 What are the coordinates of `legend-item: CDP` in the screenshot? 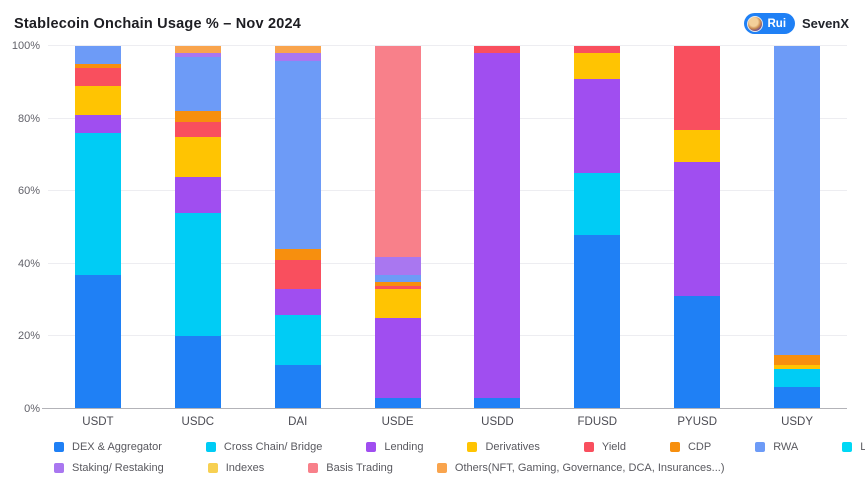 It's located at (690, 447).